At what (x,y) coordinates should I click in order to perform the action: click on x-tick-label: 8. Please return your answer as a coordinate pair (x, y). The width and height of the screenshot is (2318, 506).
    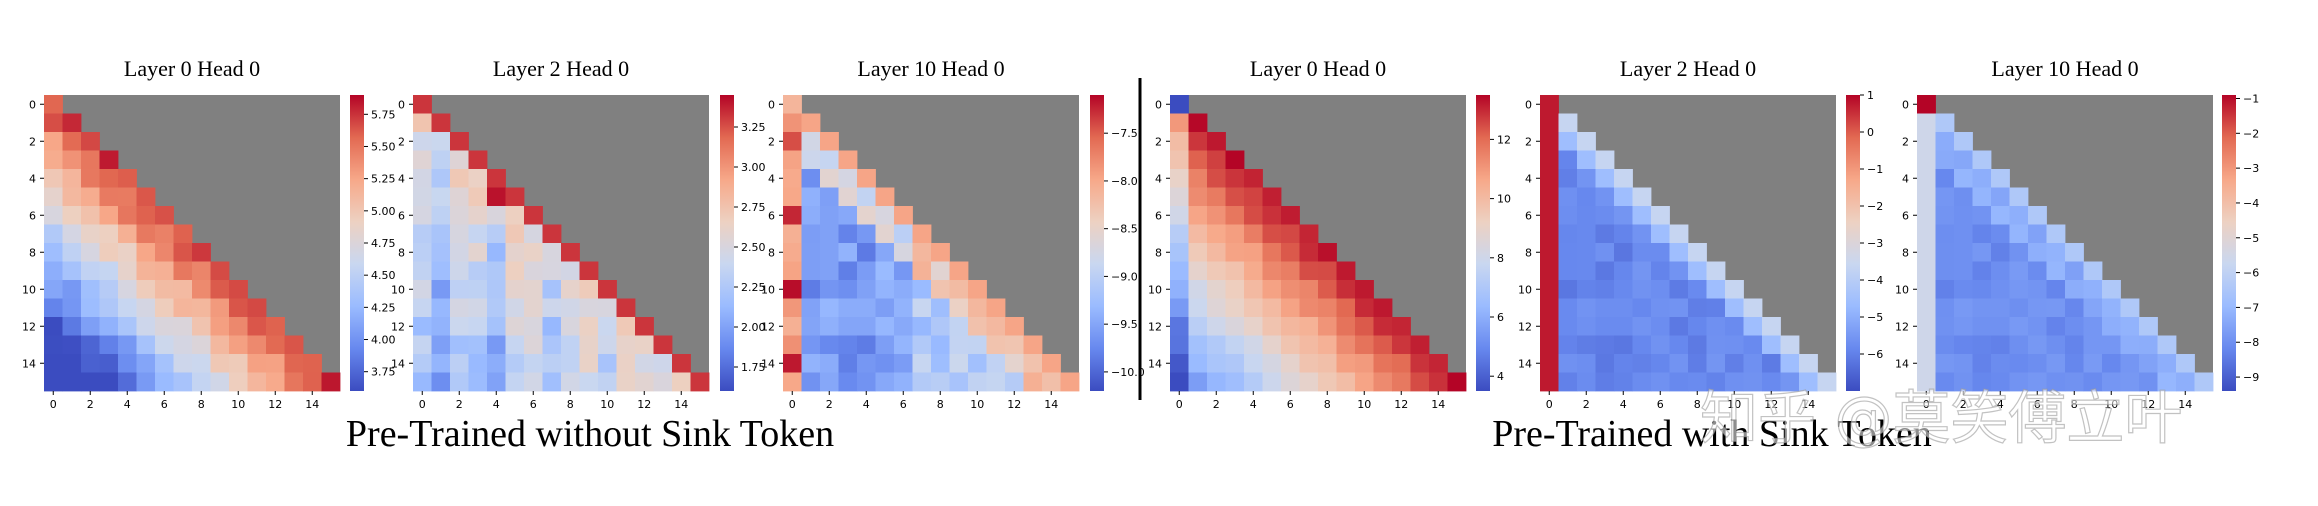
    Looking at the image, I should click on (570, 404).